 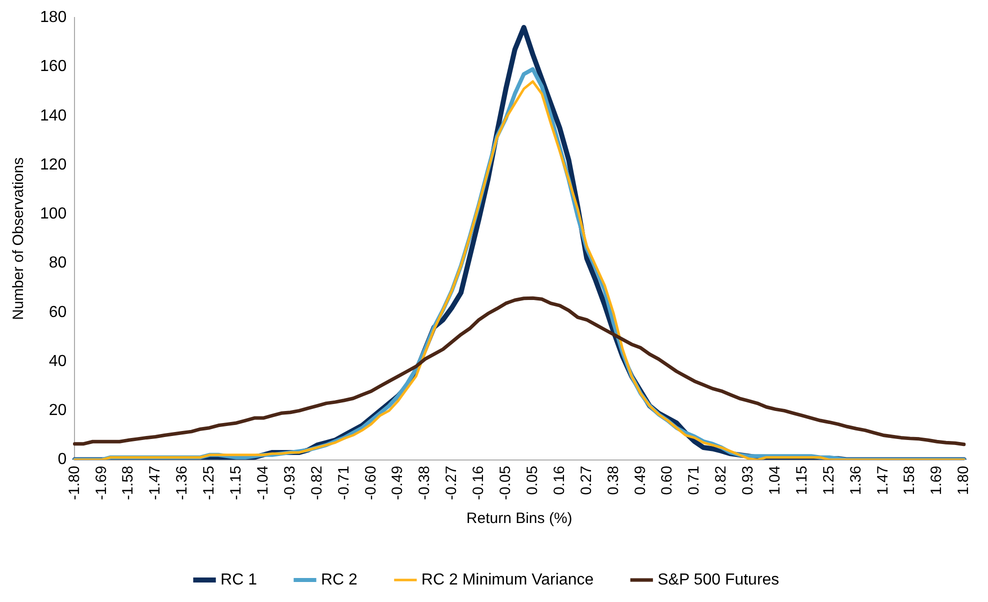 What do you see at coordinates (721, 481) in the screenshot?
I see `x-tick-label: 0.82` at bounding box center [721, 481].